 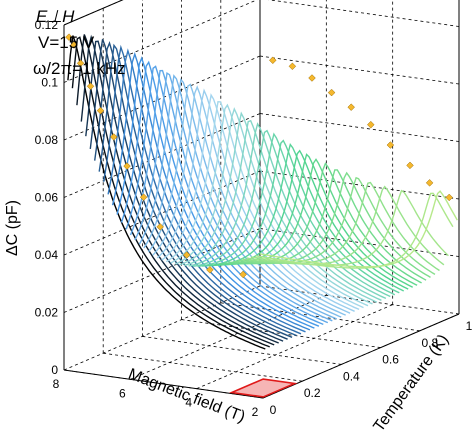 What do you see at coordinates (312, 393) in the screenshot?
I see `x-tick-label: 0.2` at bounding box center [312, 393].